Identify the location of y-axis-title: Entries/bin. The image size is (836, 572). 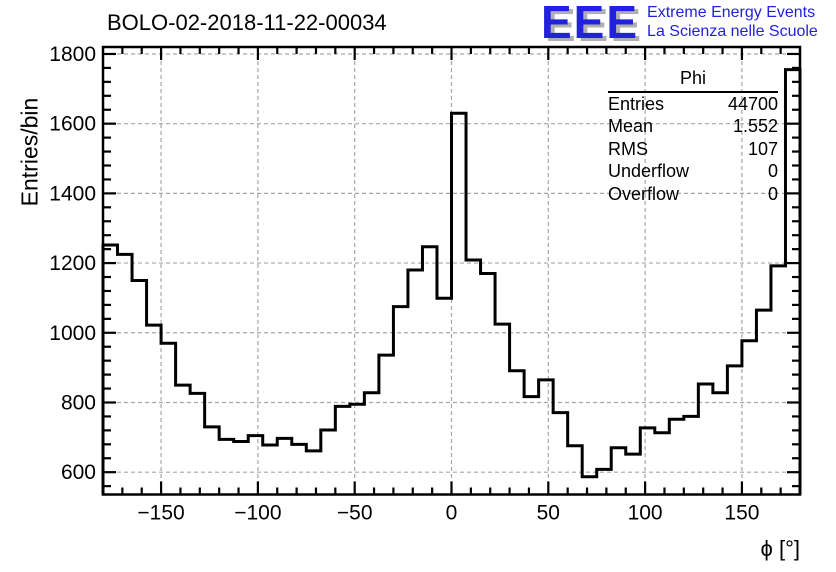
(29, 152).